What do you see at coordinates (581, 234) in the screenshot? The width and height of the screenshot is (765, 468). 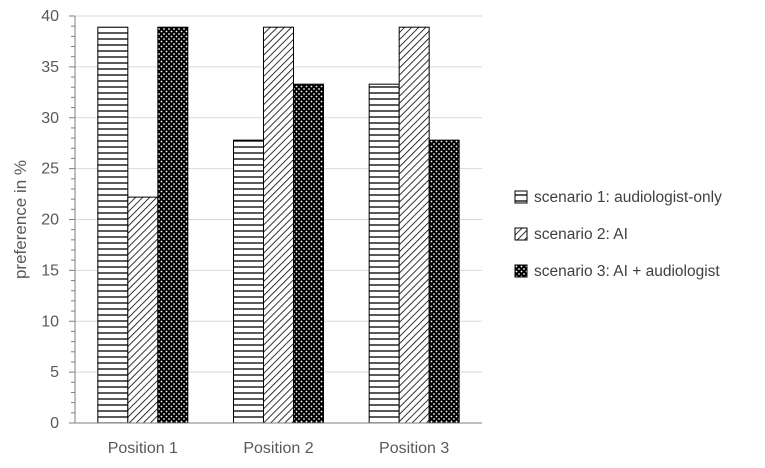 I see `legend-label: scenario 2: AI` at bounding box center [581, 234].